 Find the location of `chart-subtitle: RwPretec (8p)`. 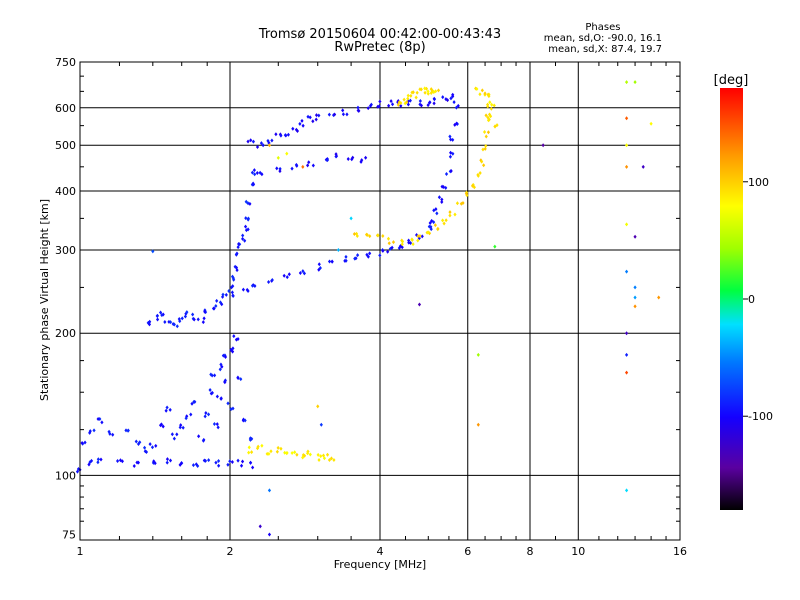

chart-subtitle: RwPretec (8p) is located at coordinates (380, 47).